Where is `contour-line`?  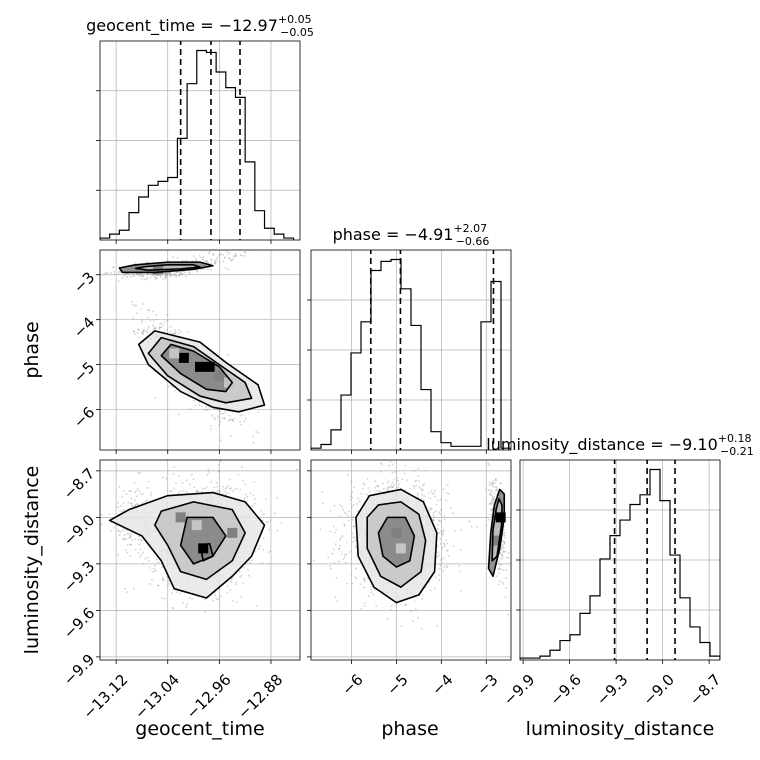
contour-line is located at coordinates (187, 545).